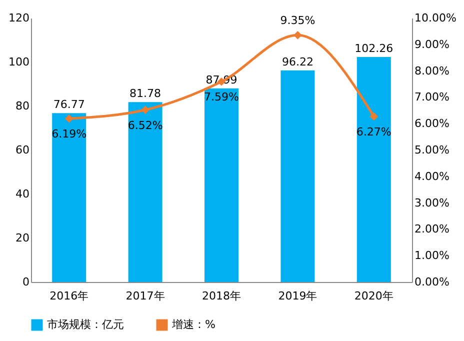 The width and height of the screenshot is (464, 341). Describe the element at coordinates (432, 255) in the screenshot. I see `y2-tick-label: 1.00%` at that location.